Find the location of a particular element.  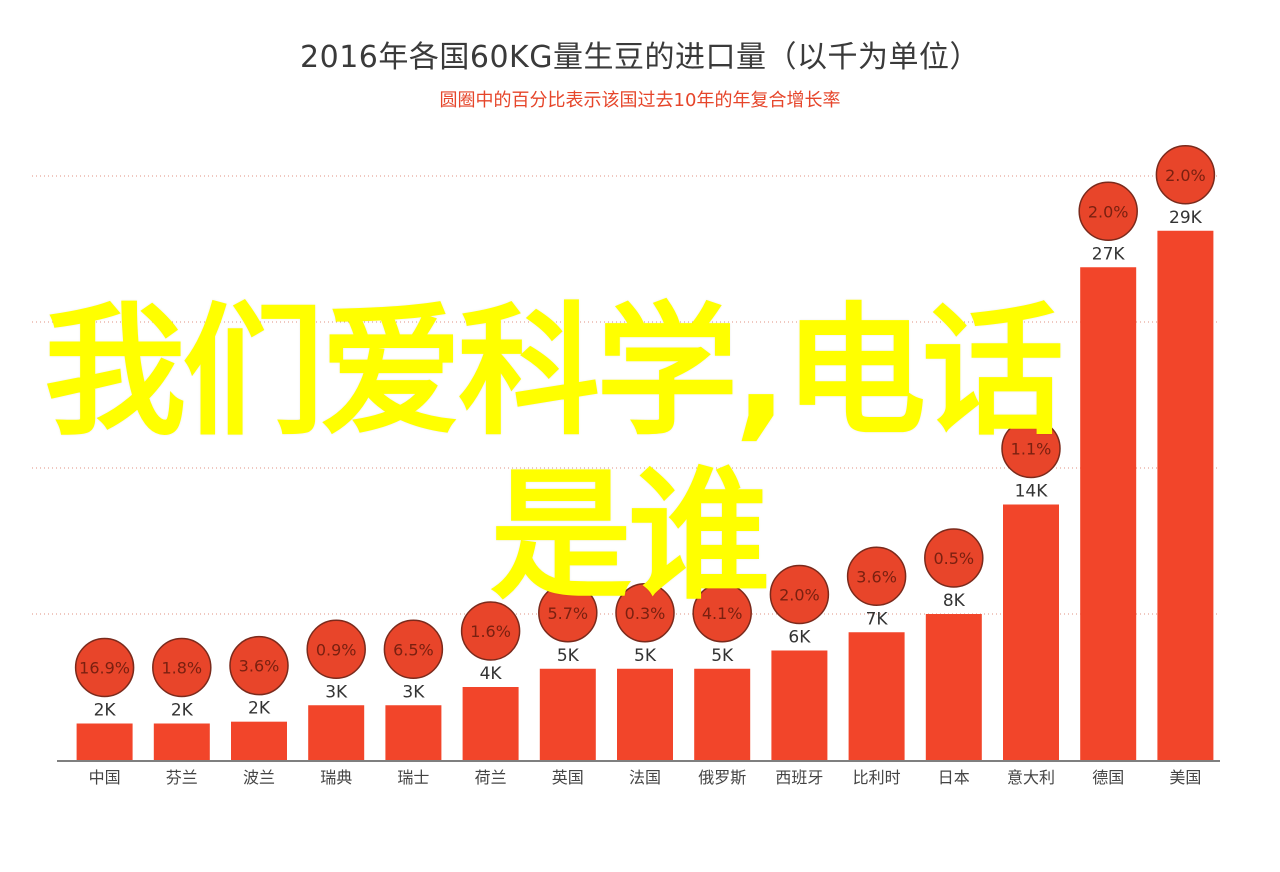

growth-rate-label: 1.8% is located at coordinates (181, 668).